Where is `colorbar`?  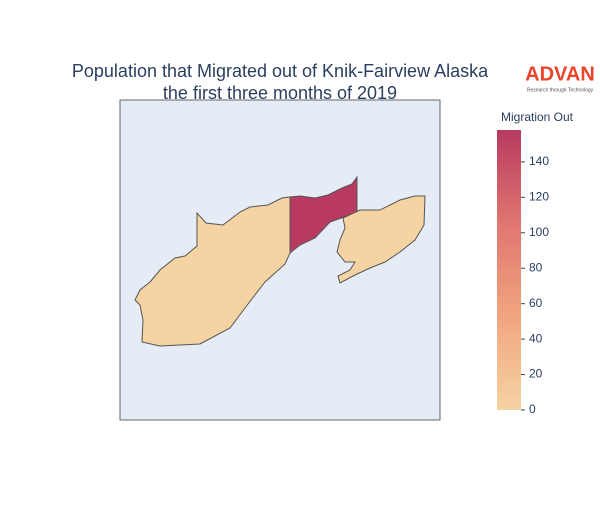 colorbar is located at coordinates (509, 270).